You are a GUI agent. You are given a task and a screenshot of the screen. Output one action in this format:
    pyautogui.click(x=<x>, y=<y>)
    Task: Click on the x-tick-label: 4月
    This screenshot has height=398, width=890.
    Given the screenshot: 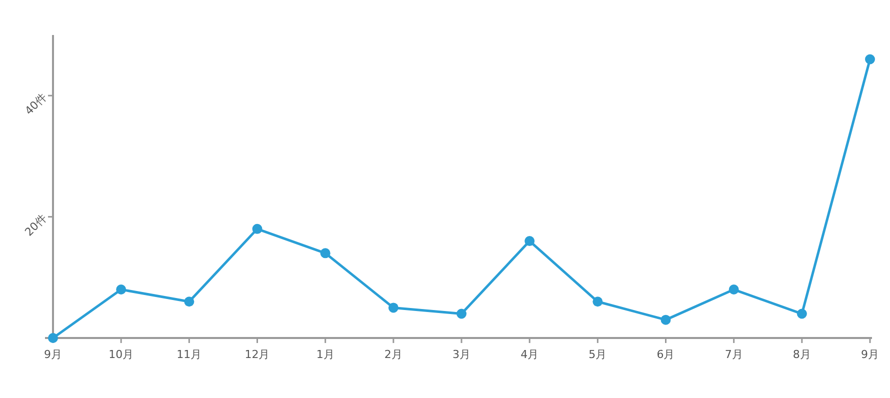 What is the action you would take?
    pyautogui.click(x=529, y=354)
    